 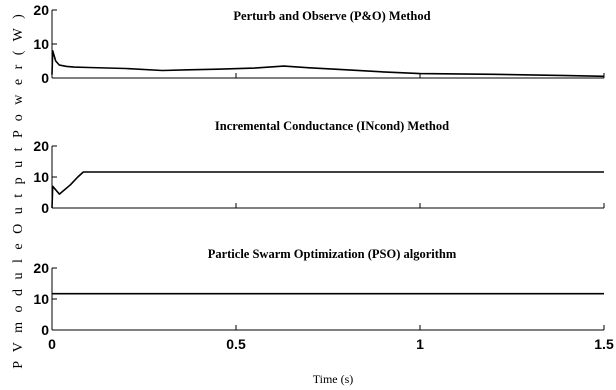 What do you see at coordinates (420, 344) in the screenshot?
I see `x-tick-label: 1` at bounding box center [420, 344].